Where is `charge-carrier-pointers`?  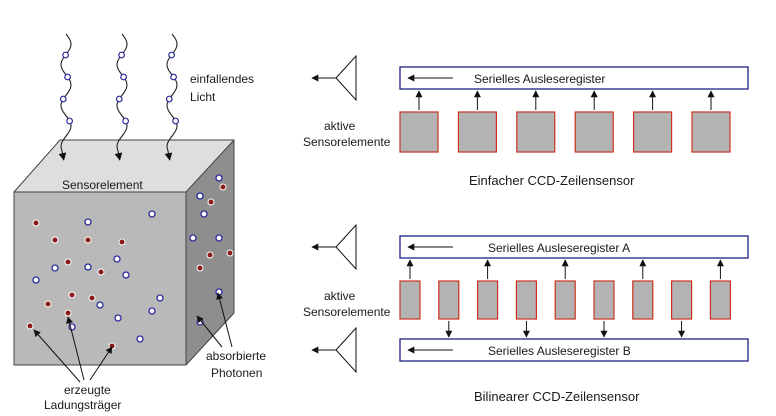
charge-carrier-pointers is located at coordinates (73, 349).